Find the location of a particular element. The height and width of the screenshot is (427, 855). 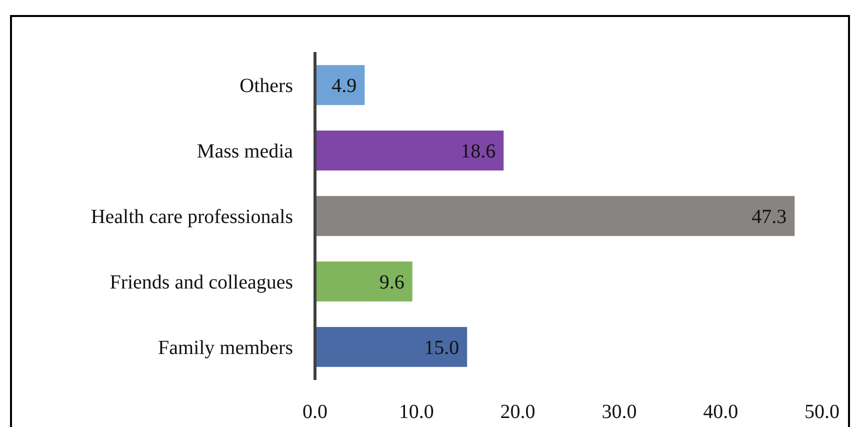

x-tick-label: 40.0 is located at coordinates (720, 412).